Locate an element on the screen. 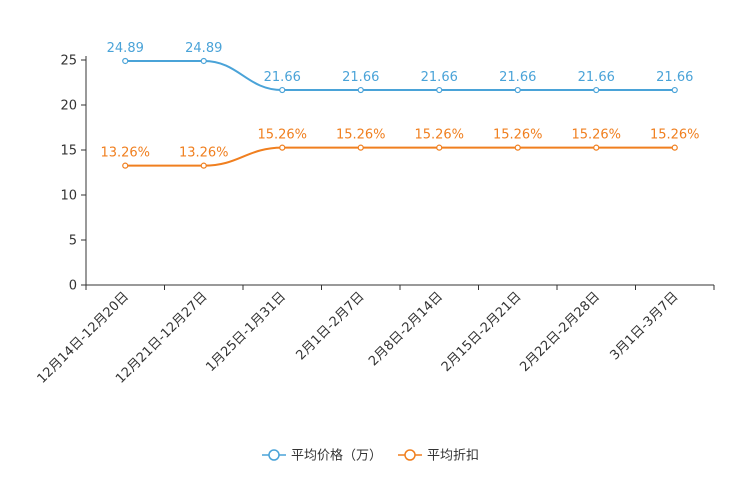  x-tick-label: 2月1日-2月7日 is located at coordinates (330, 326).